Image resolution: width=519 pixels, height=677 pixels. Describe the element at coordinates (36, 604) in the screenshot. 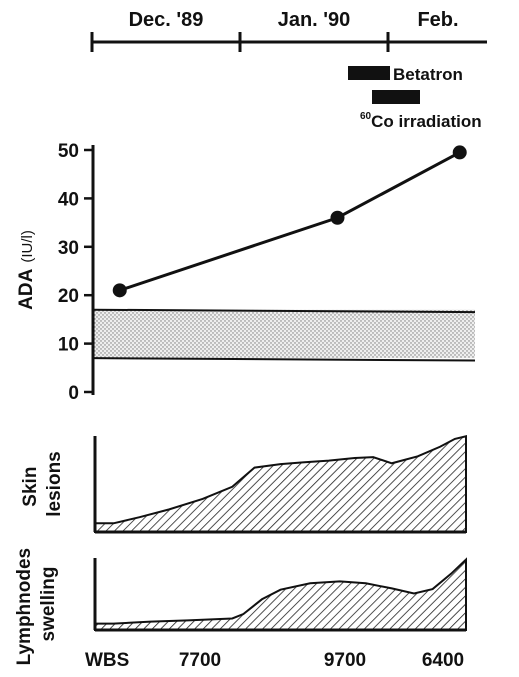

I see `lymph-label: Lymphnodes swelling` at that location.